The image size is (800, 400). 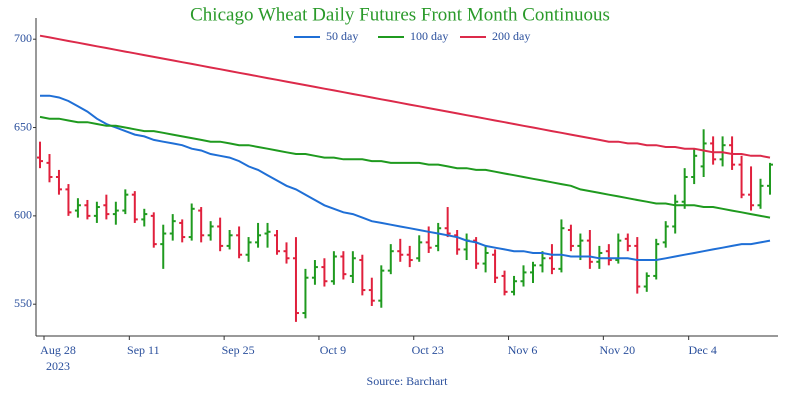 I want to click on x-tick-label: Nov 20, so click(x=618, y=350).